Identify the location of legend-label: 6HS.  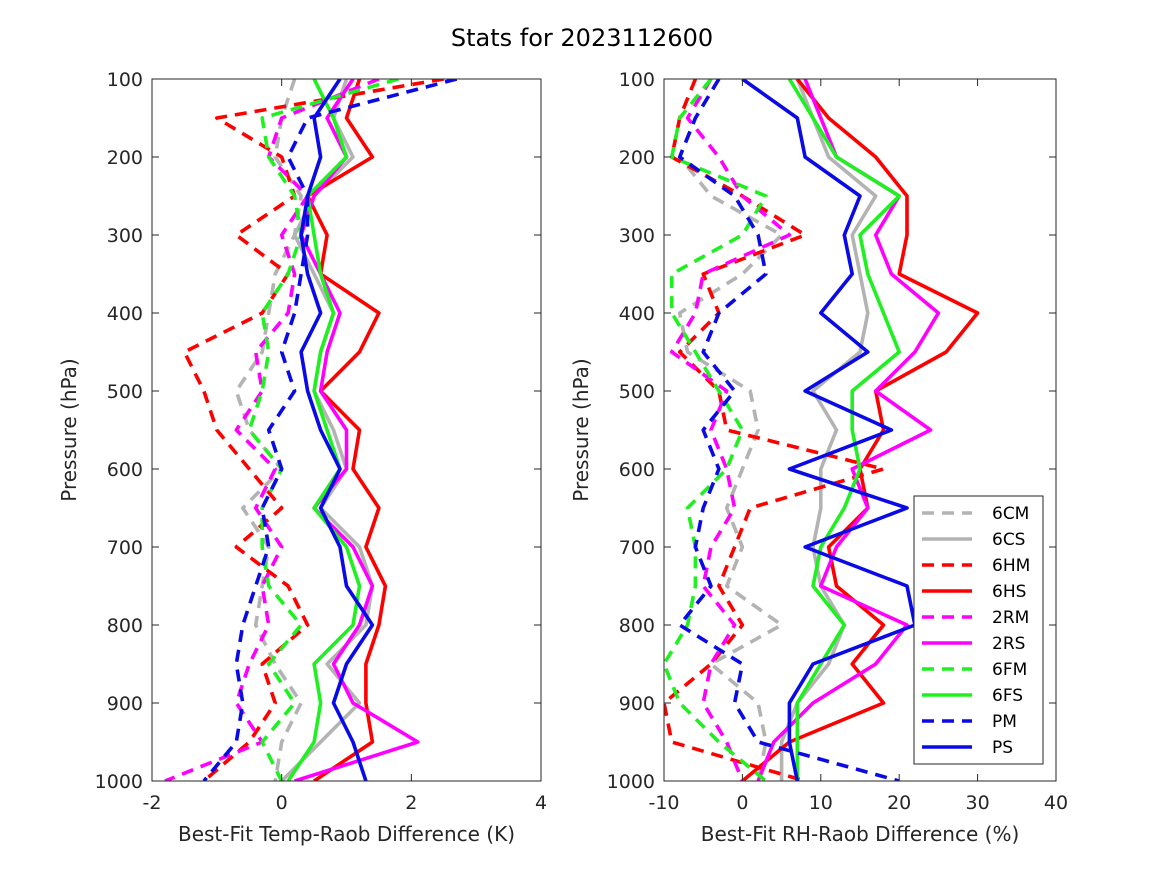
(1009, 592).